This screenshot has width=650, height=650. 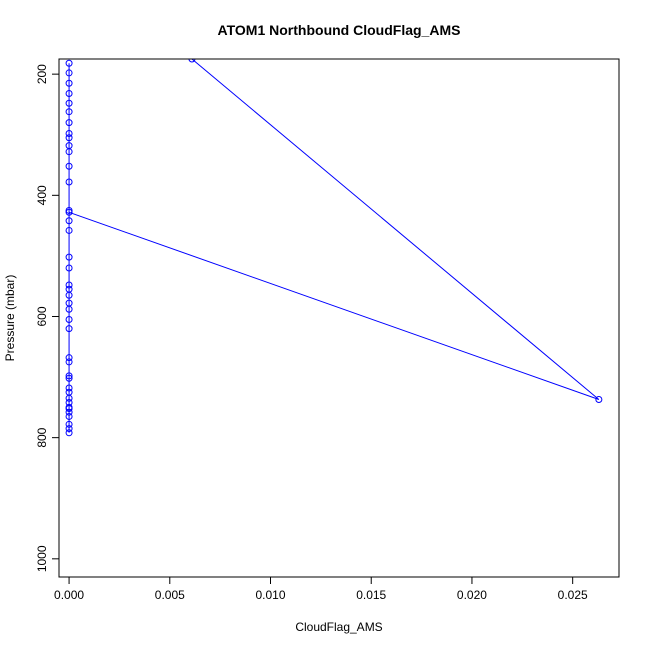 What do you see at coordinates (321, 589) in the screenshot?
I see `x-axis: 0.000 0.005 0.010 0.015 0.020 0.025` at bounding box center [321, 589].